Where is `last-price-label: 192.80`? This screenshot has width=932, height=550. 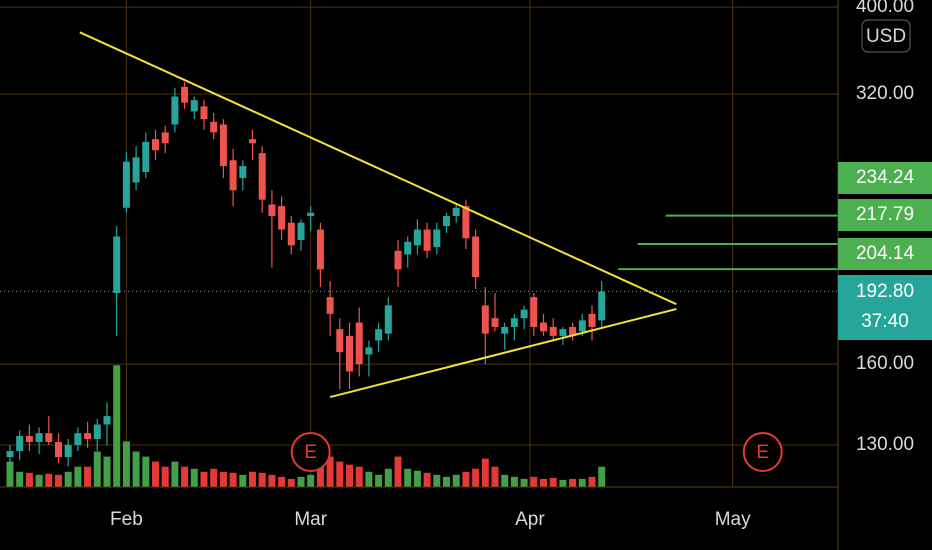 last-price-label: 192.80 is located at coordinates (885, 291).